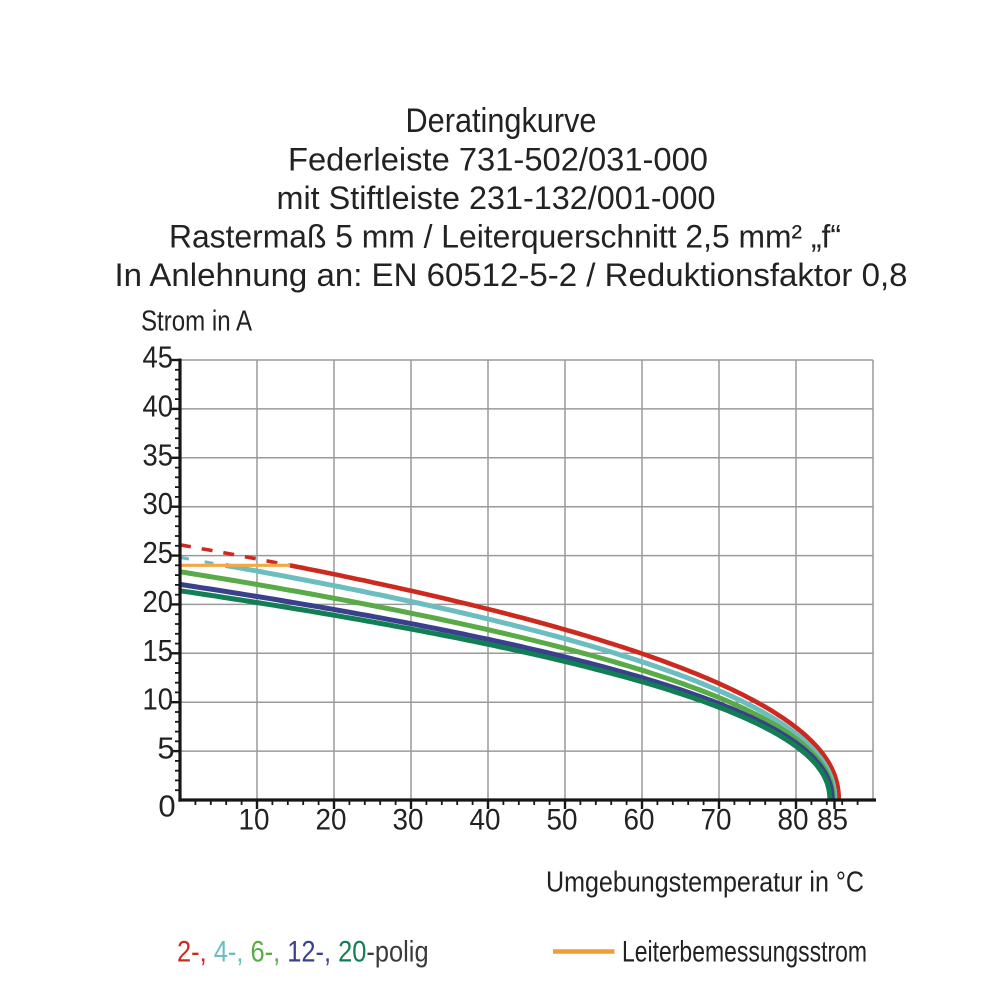 The image size is (1000, 1000). What do you see at coordinates (157, 552) in the screenshot?
I see `svg-text: 25` at bounding box center [157, 552].